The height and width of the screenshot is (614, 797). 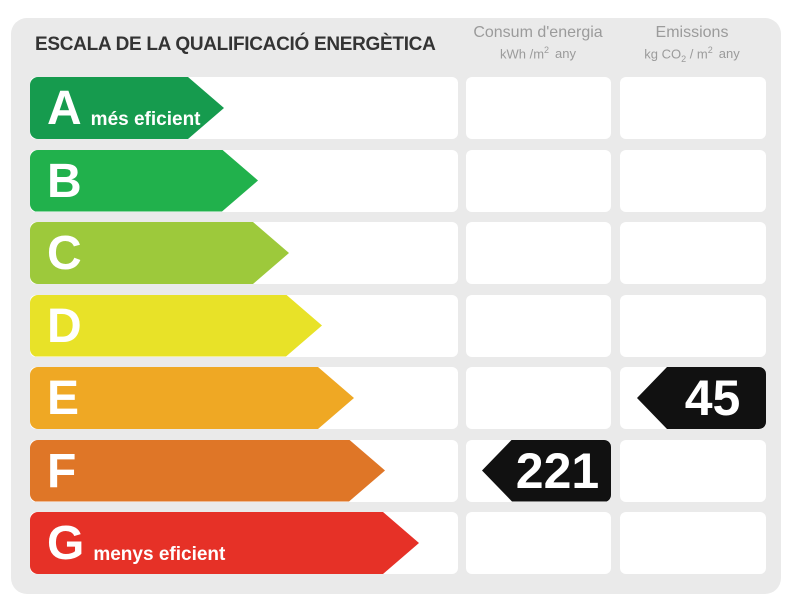 I want to click on consum-unit: kWh /m2 any, so click(x=538, y=52).